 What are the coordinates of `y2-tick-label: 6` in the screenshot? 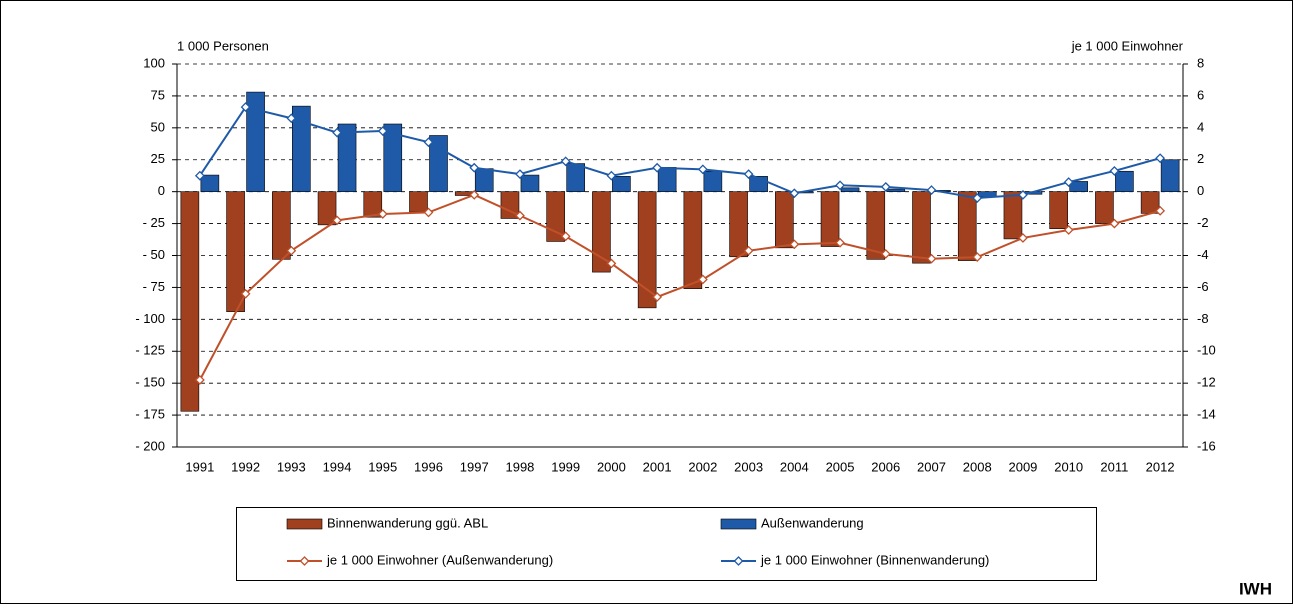 It's located at (1200, 94).